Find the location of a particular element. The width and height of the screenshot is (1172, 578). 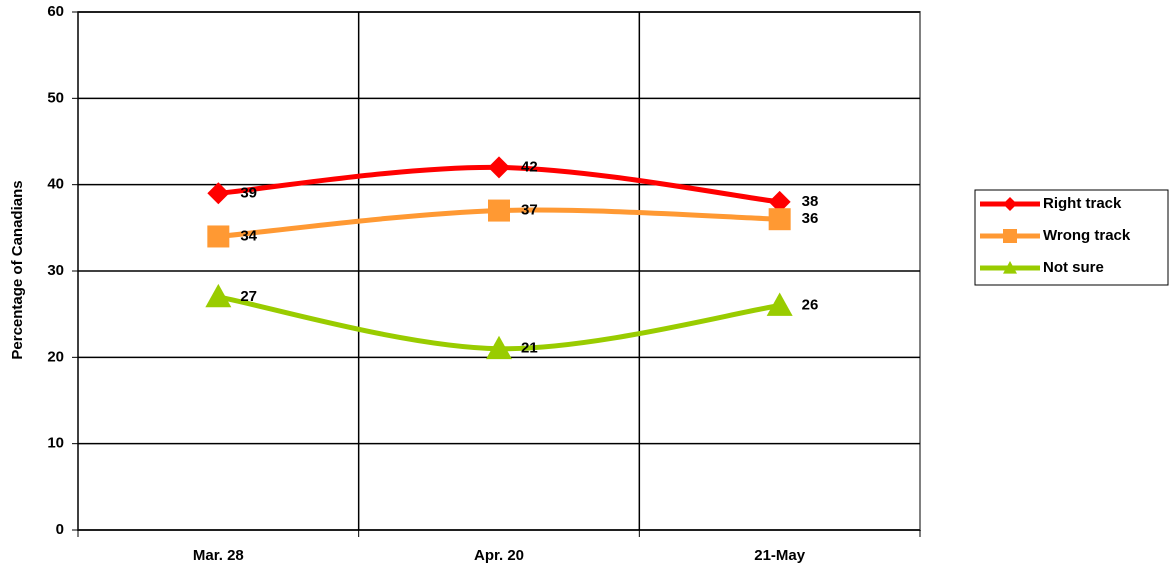

data-label: 42 is located at coordinates (529, 166).